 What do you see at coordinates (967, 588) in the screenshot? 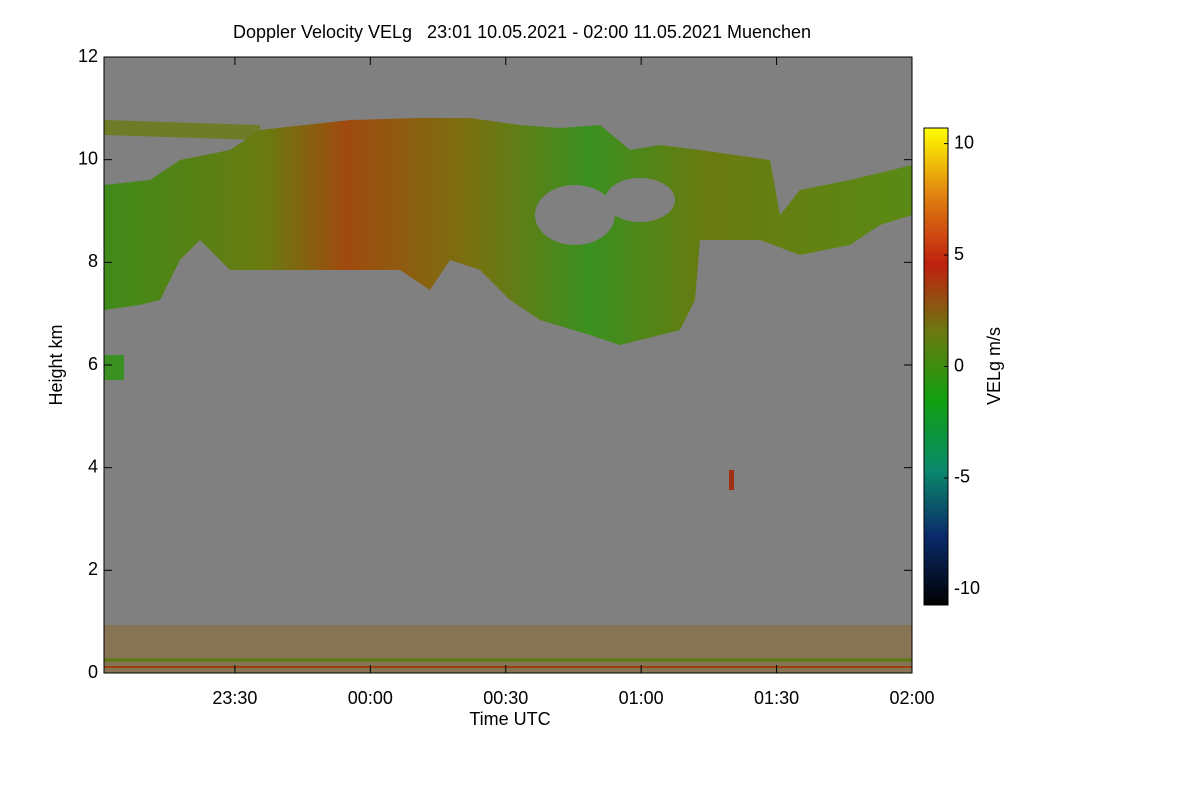
I see `colorbar-tick-label: -10` at bounding box center [967, 588].